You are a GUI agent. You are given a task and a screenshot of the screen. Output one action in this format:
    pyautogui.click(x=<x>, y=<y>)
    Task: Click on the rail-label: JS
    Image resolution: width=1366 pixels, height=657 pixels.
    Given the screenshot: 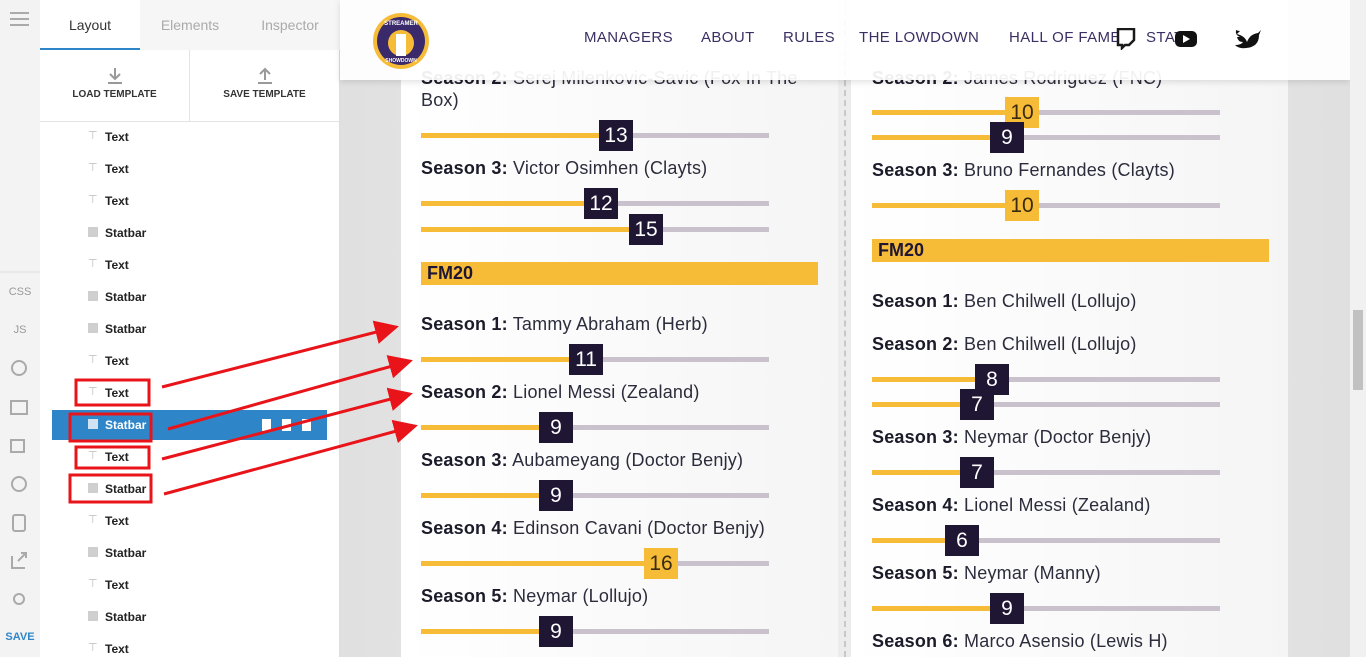 What is the action you would take?
    pyautogui.click(x=20, y=330)
    